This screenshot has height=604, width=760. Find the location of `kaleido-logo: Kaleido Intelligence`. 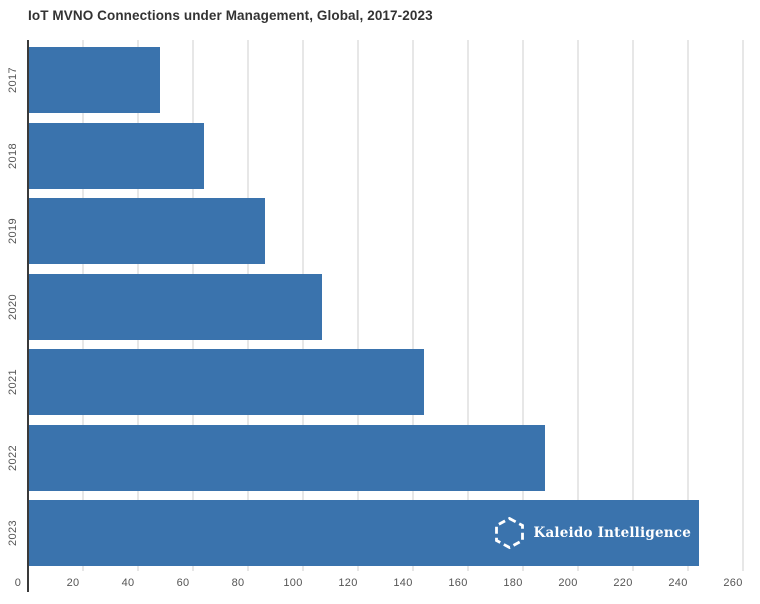

kaleido-logo: Kaleido Intelligence is located at coordinates (592, 533).